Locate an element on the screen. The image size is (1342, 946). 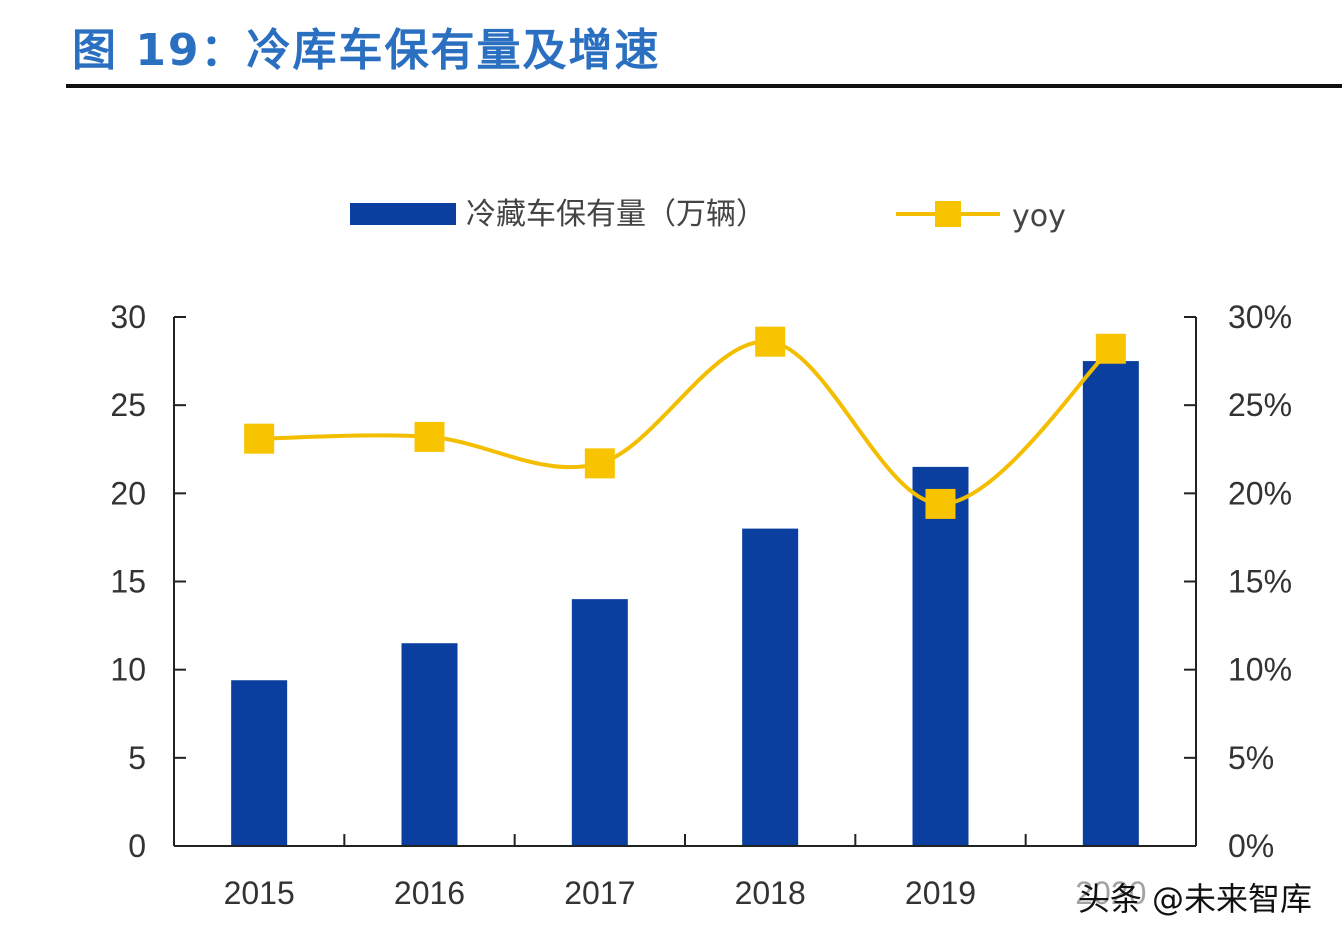
yoy-marker-2020 is located at coordinates (1110, 348).